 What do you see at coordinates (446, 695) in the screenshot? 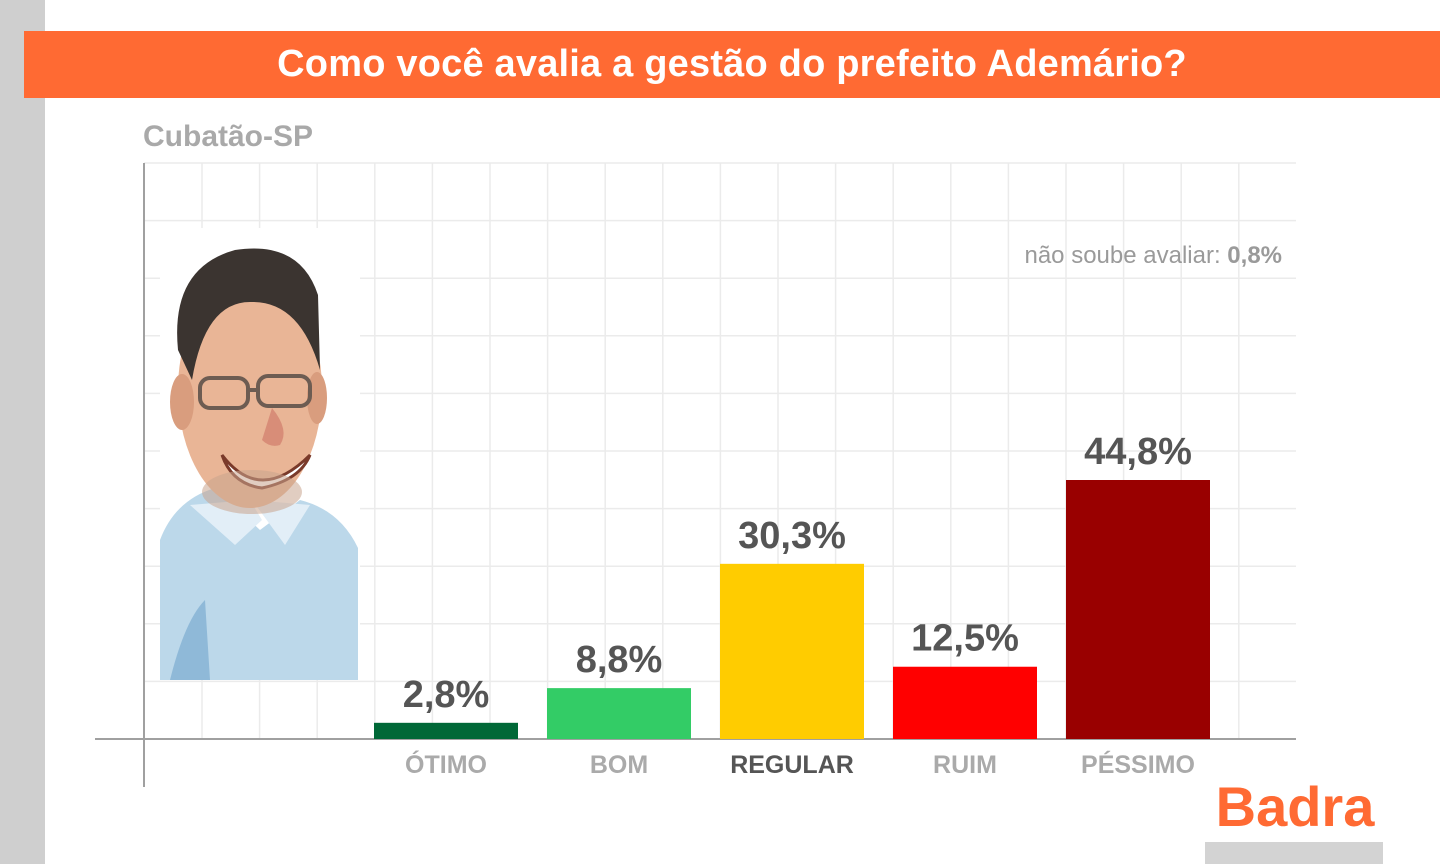
I see `value-label-0: 2,8%` at bounding box center [446, 695].